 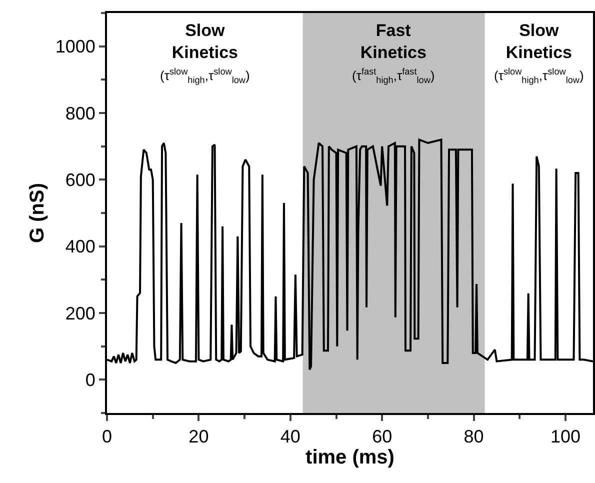 I want to click on y-axis-title: G (nS), so click(x=37, y=213).